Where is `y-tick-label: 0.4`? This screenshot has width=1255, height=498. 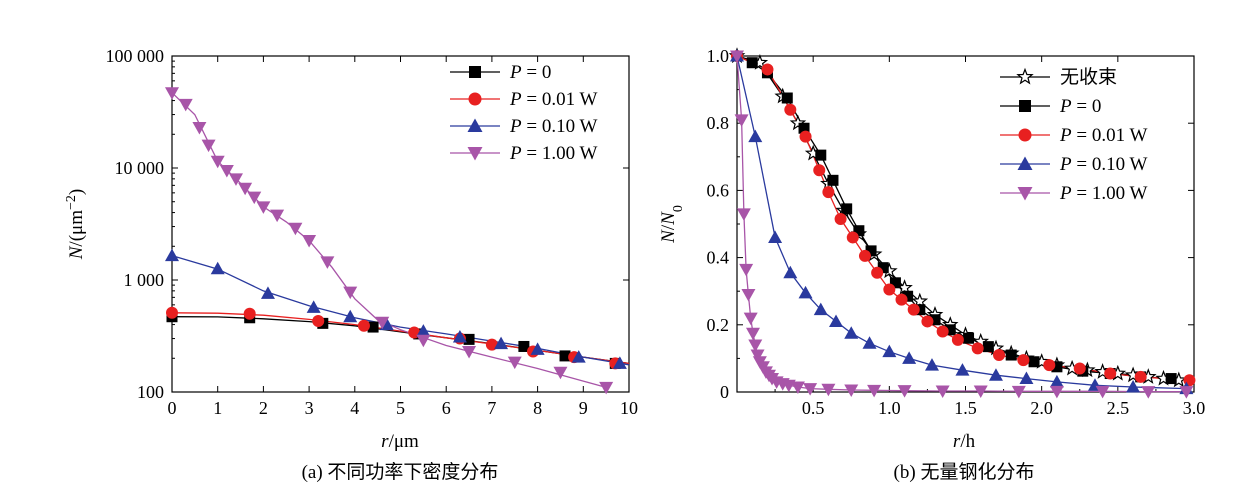 y-tick-label: 0.4 is located at coordinates (718, 258).